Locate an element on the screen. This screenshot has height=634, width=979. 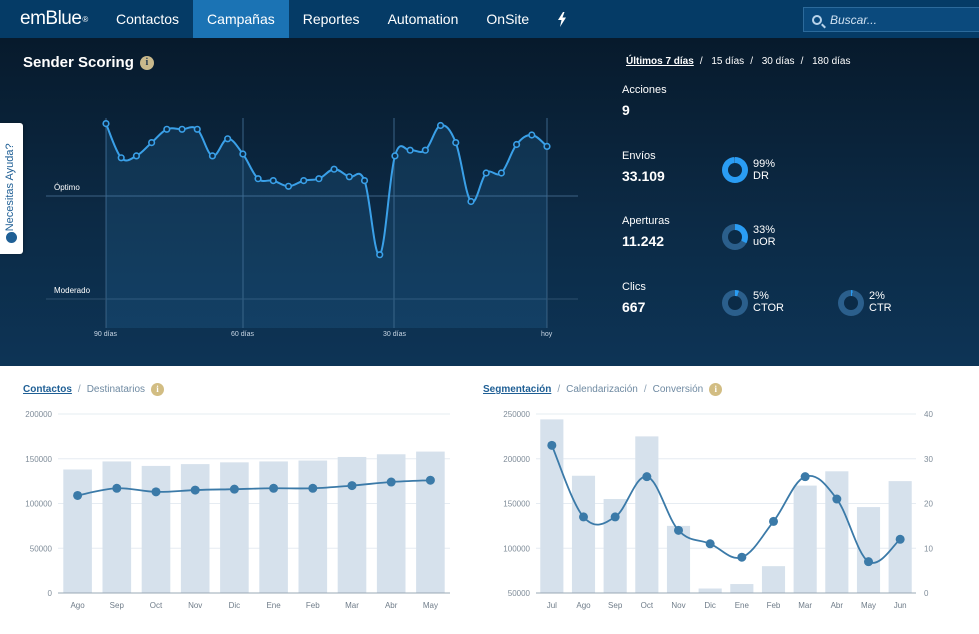
ctor-metric: 5% CTOR is located at coordinates (768, 302).